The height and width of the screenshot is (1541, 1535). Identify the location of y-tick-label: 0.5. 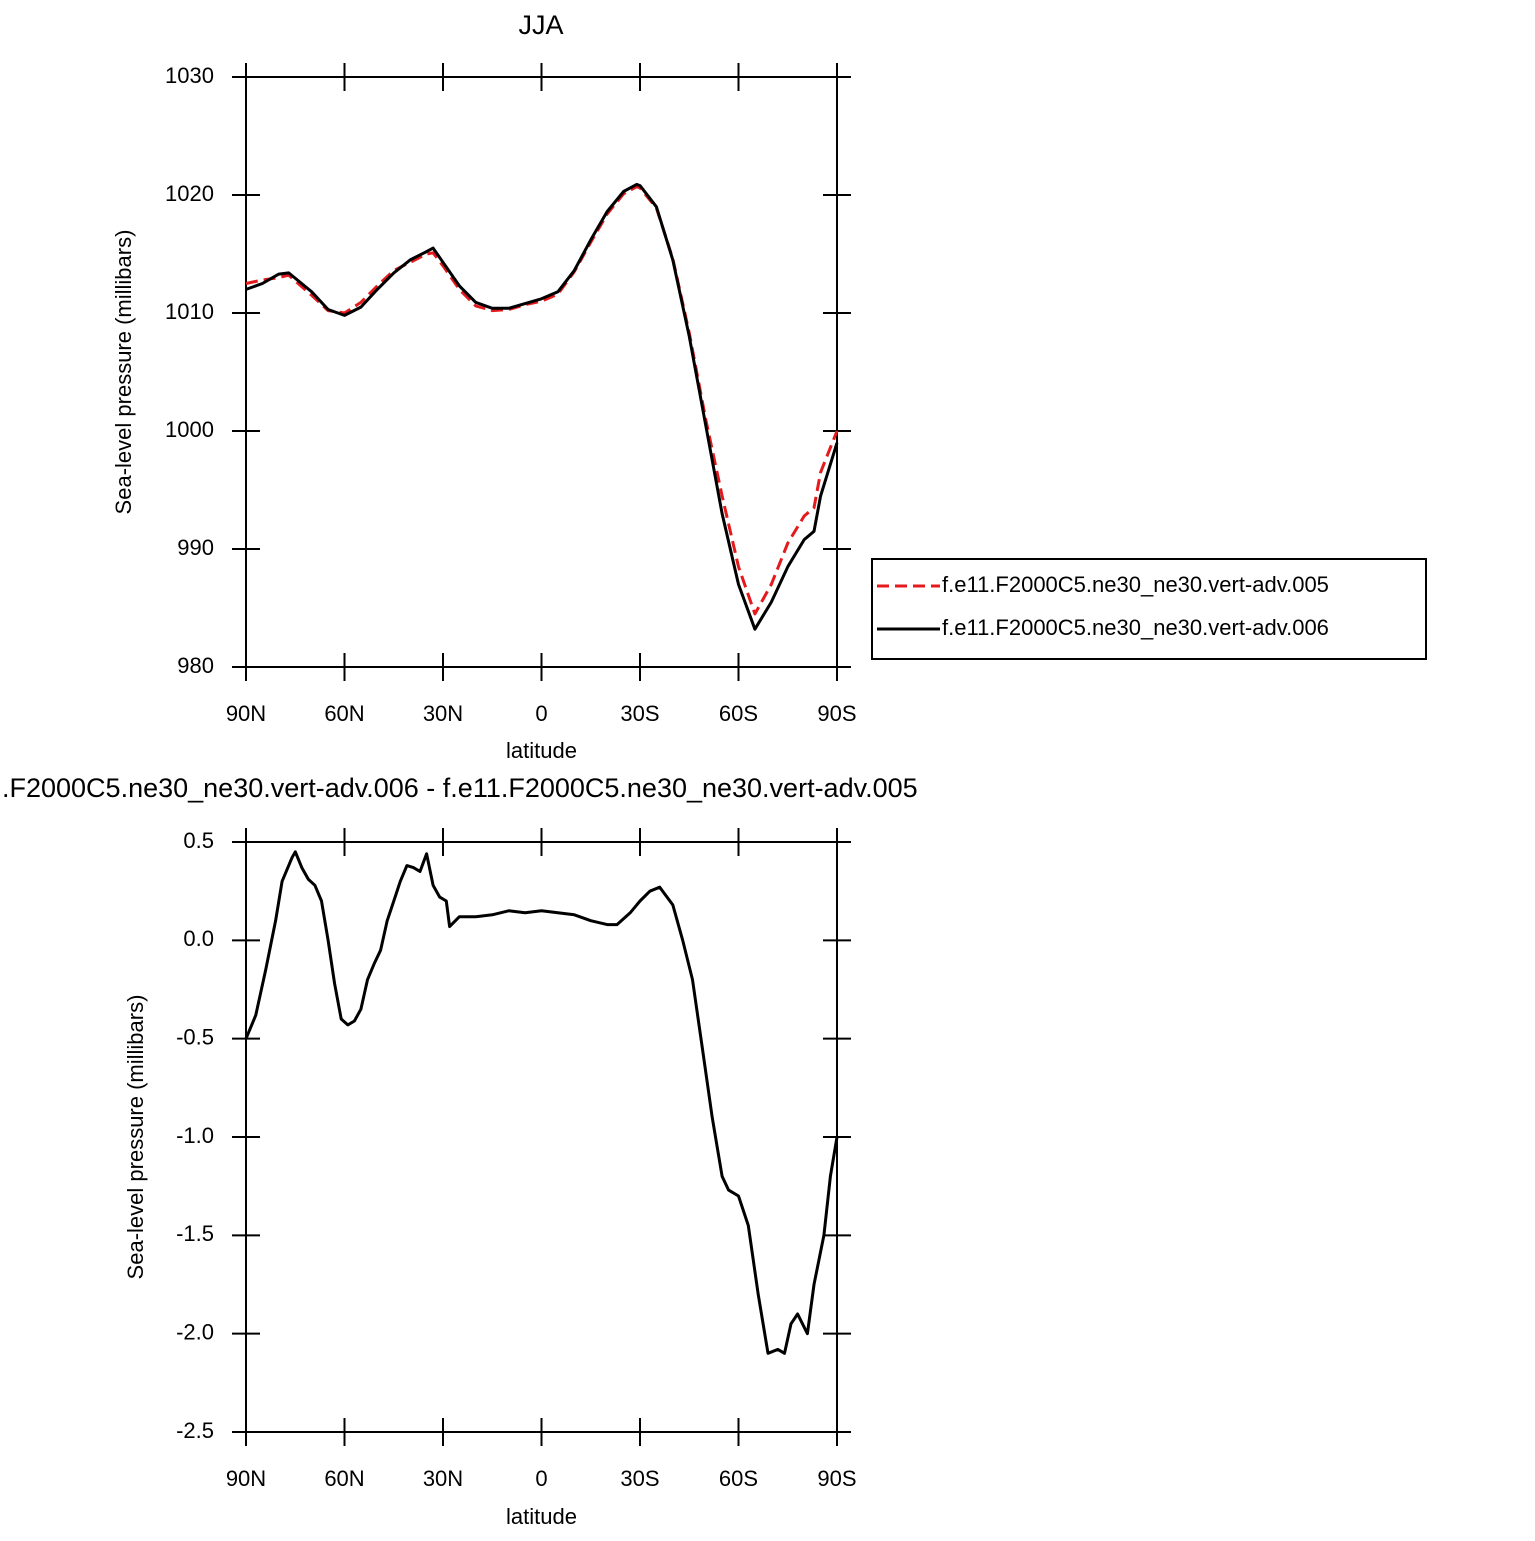
(198, 840).